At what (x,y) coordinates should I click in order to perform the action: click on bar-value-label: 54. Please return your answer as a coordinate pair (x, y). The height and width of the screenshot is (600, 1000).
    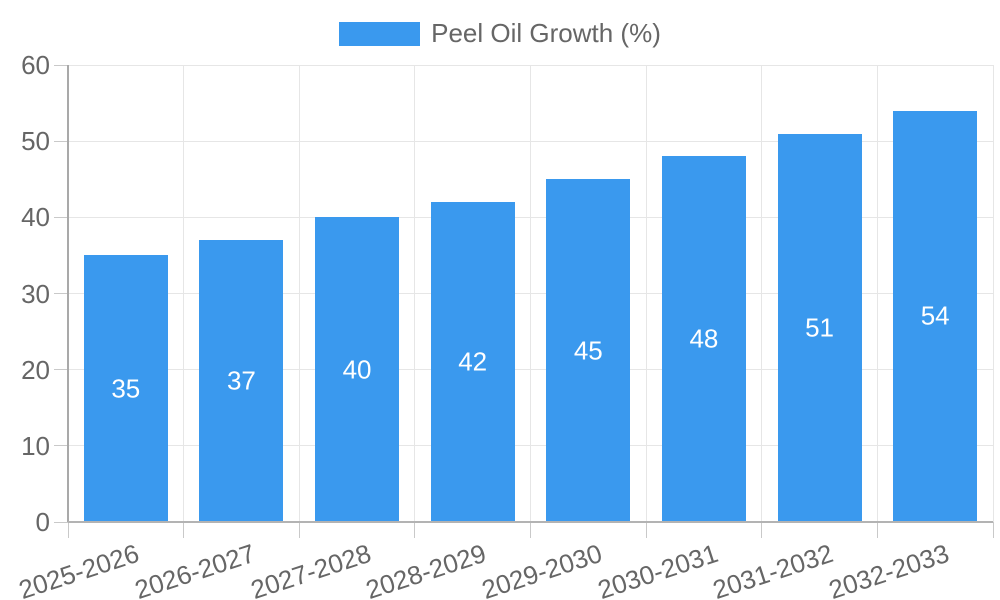
    Looking at the image, I should click on (935, 315).